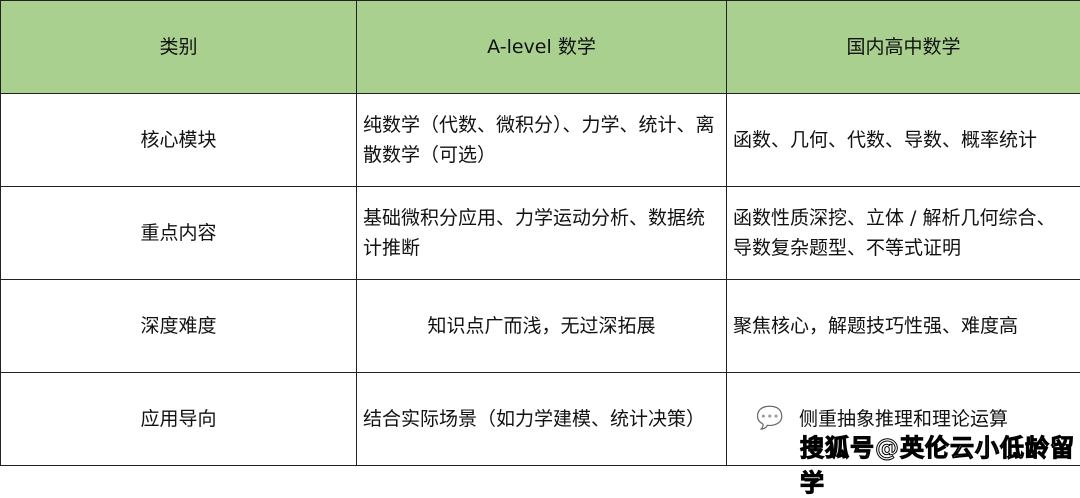 Image resolution: width=1080 pixels, height=498 pixels. What do you see at coordinates (179, 140) in the screenshot?
I see `cell-category: 核心模块` at bounding box center [179, 140].